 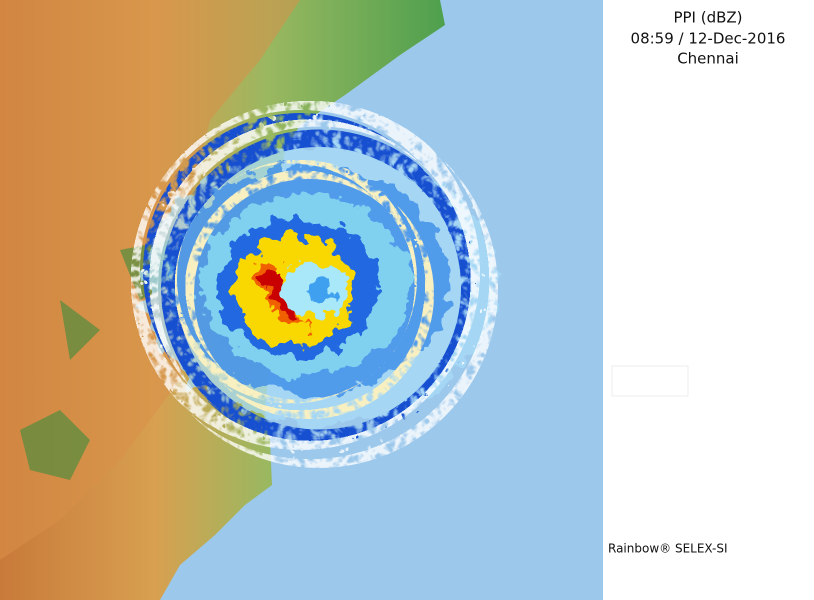 I want to click on panel-time: 08:59 / 12-Dec-2016, so click(x=708, y=39).